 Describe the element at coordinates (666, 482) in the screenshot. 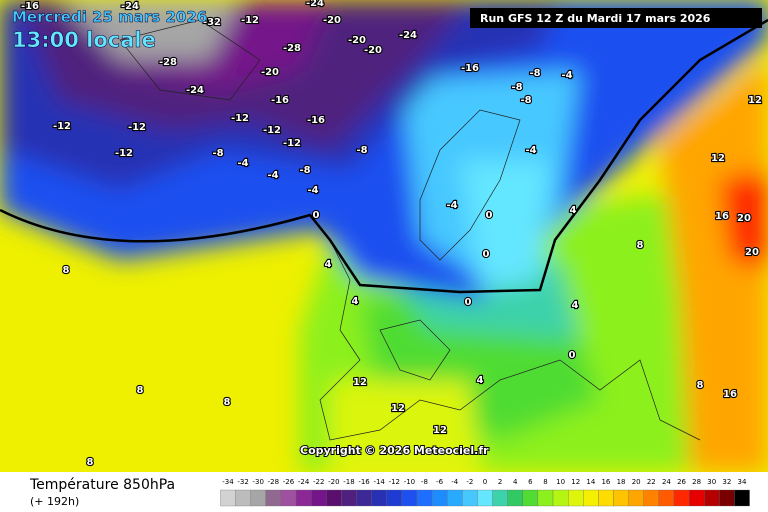

I see `colorbar-tick-label: 24` at that location.